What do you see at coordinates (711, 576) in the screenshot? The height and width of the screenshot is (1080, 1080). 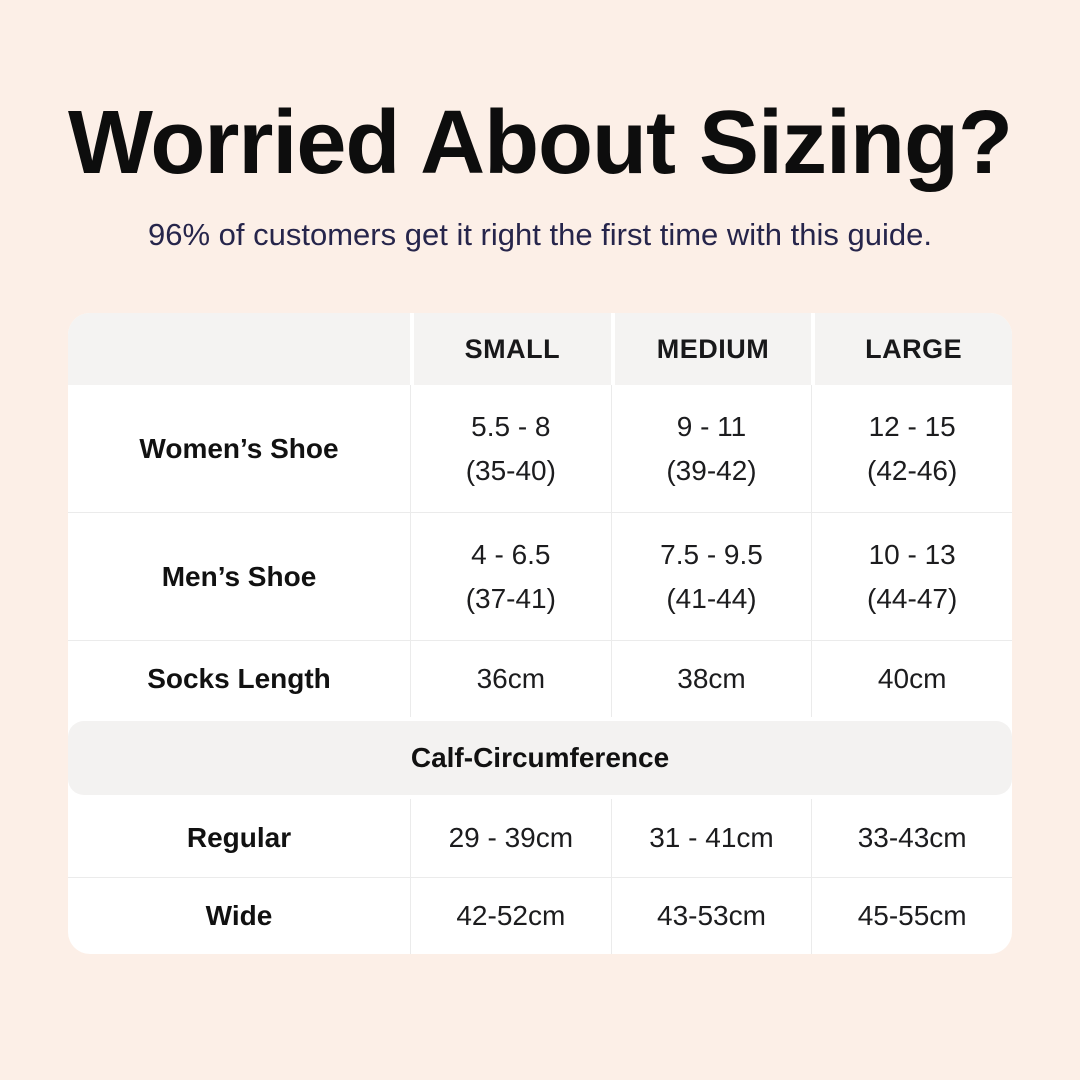 I see `cell-mens-medium: 7.5 - 9.5 (41-44)` at bounding box center [711, 576].